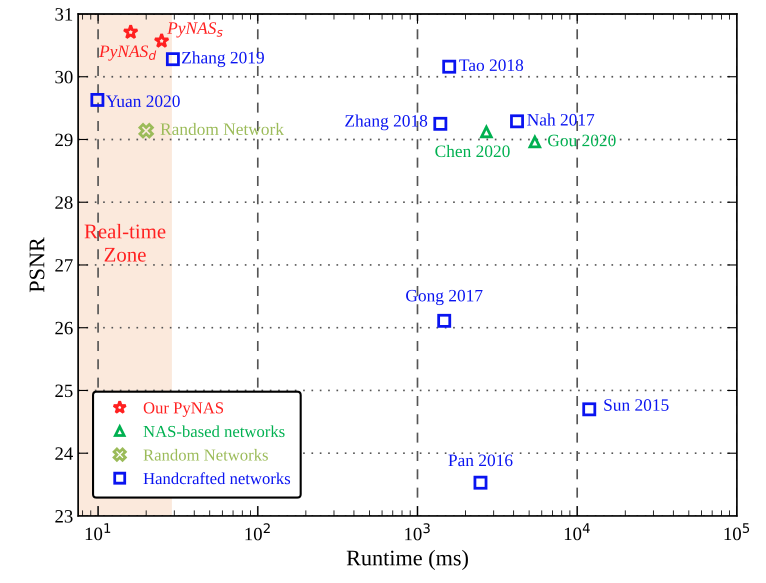 The width and height of the screenshot is (766, 583). I want to click on y-tick-label: 23, so click(64, 516).